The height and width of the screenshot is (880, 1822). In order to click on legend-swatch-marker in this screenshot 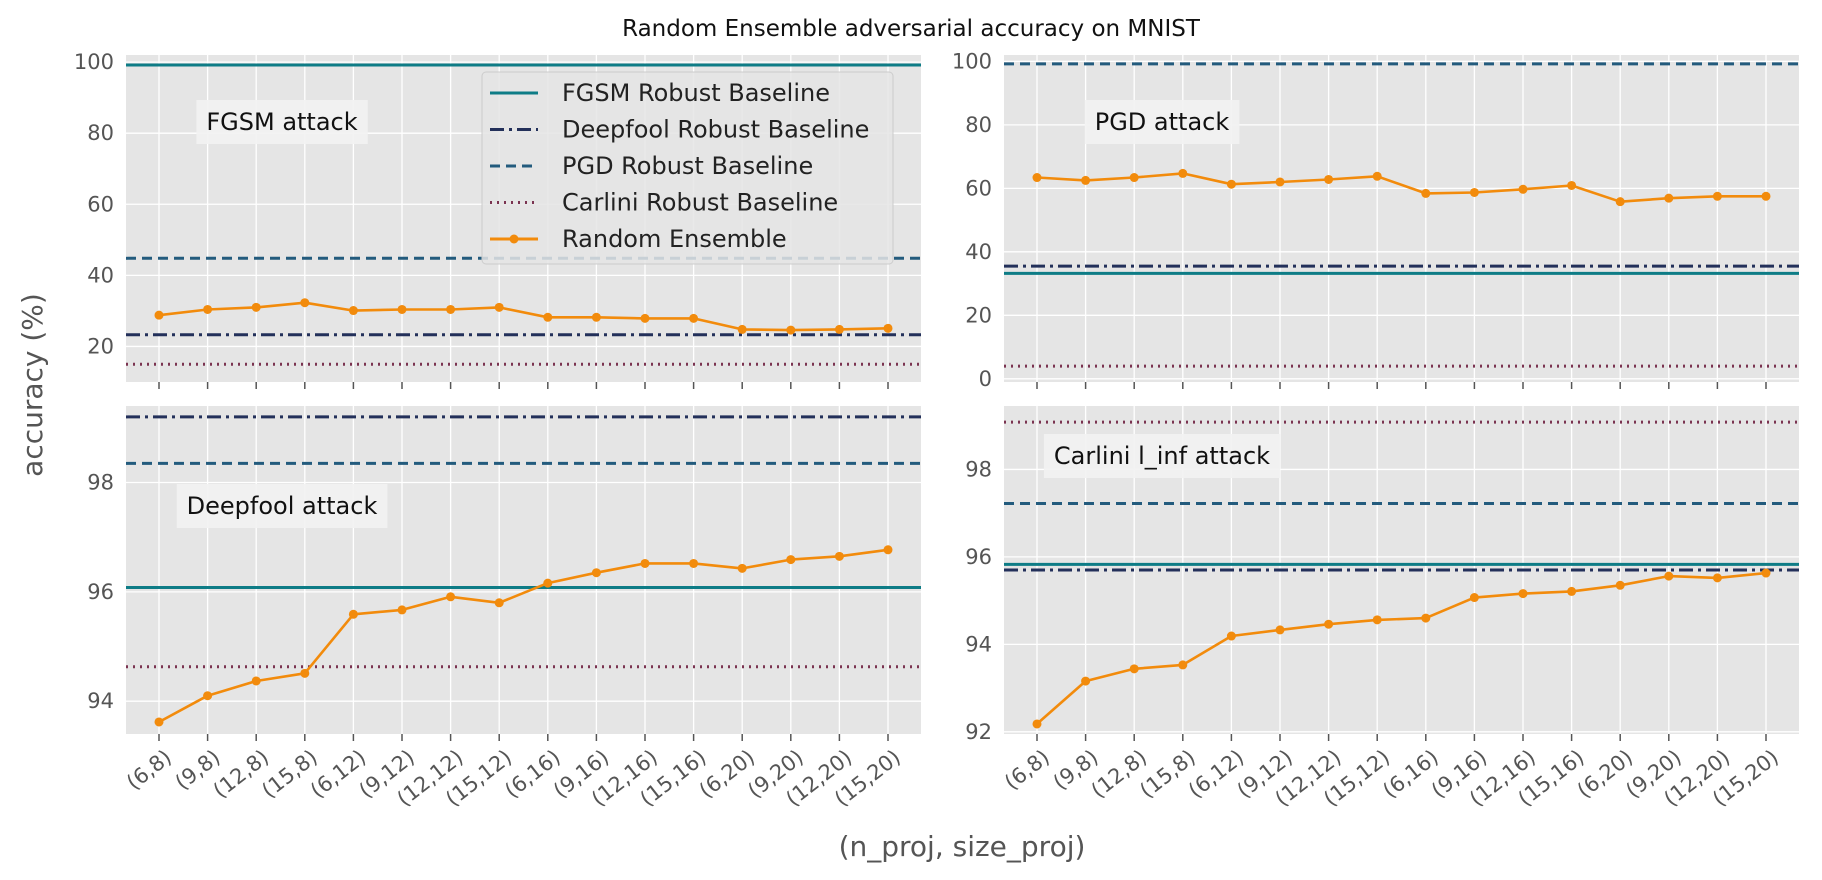, I will do `click(514, 239)`.